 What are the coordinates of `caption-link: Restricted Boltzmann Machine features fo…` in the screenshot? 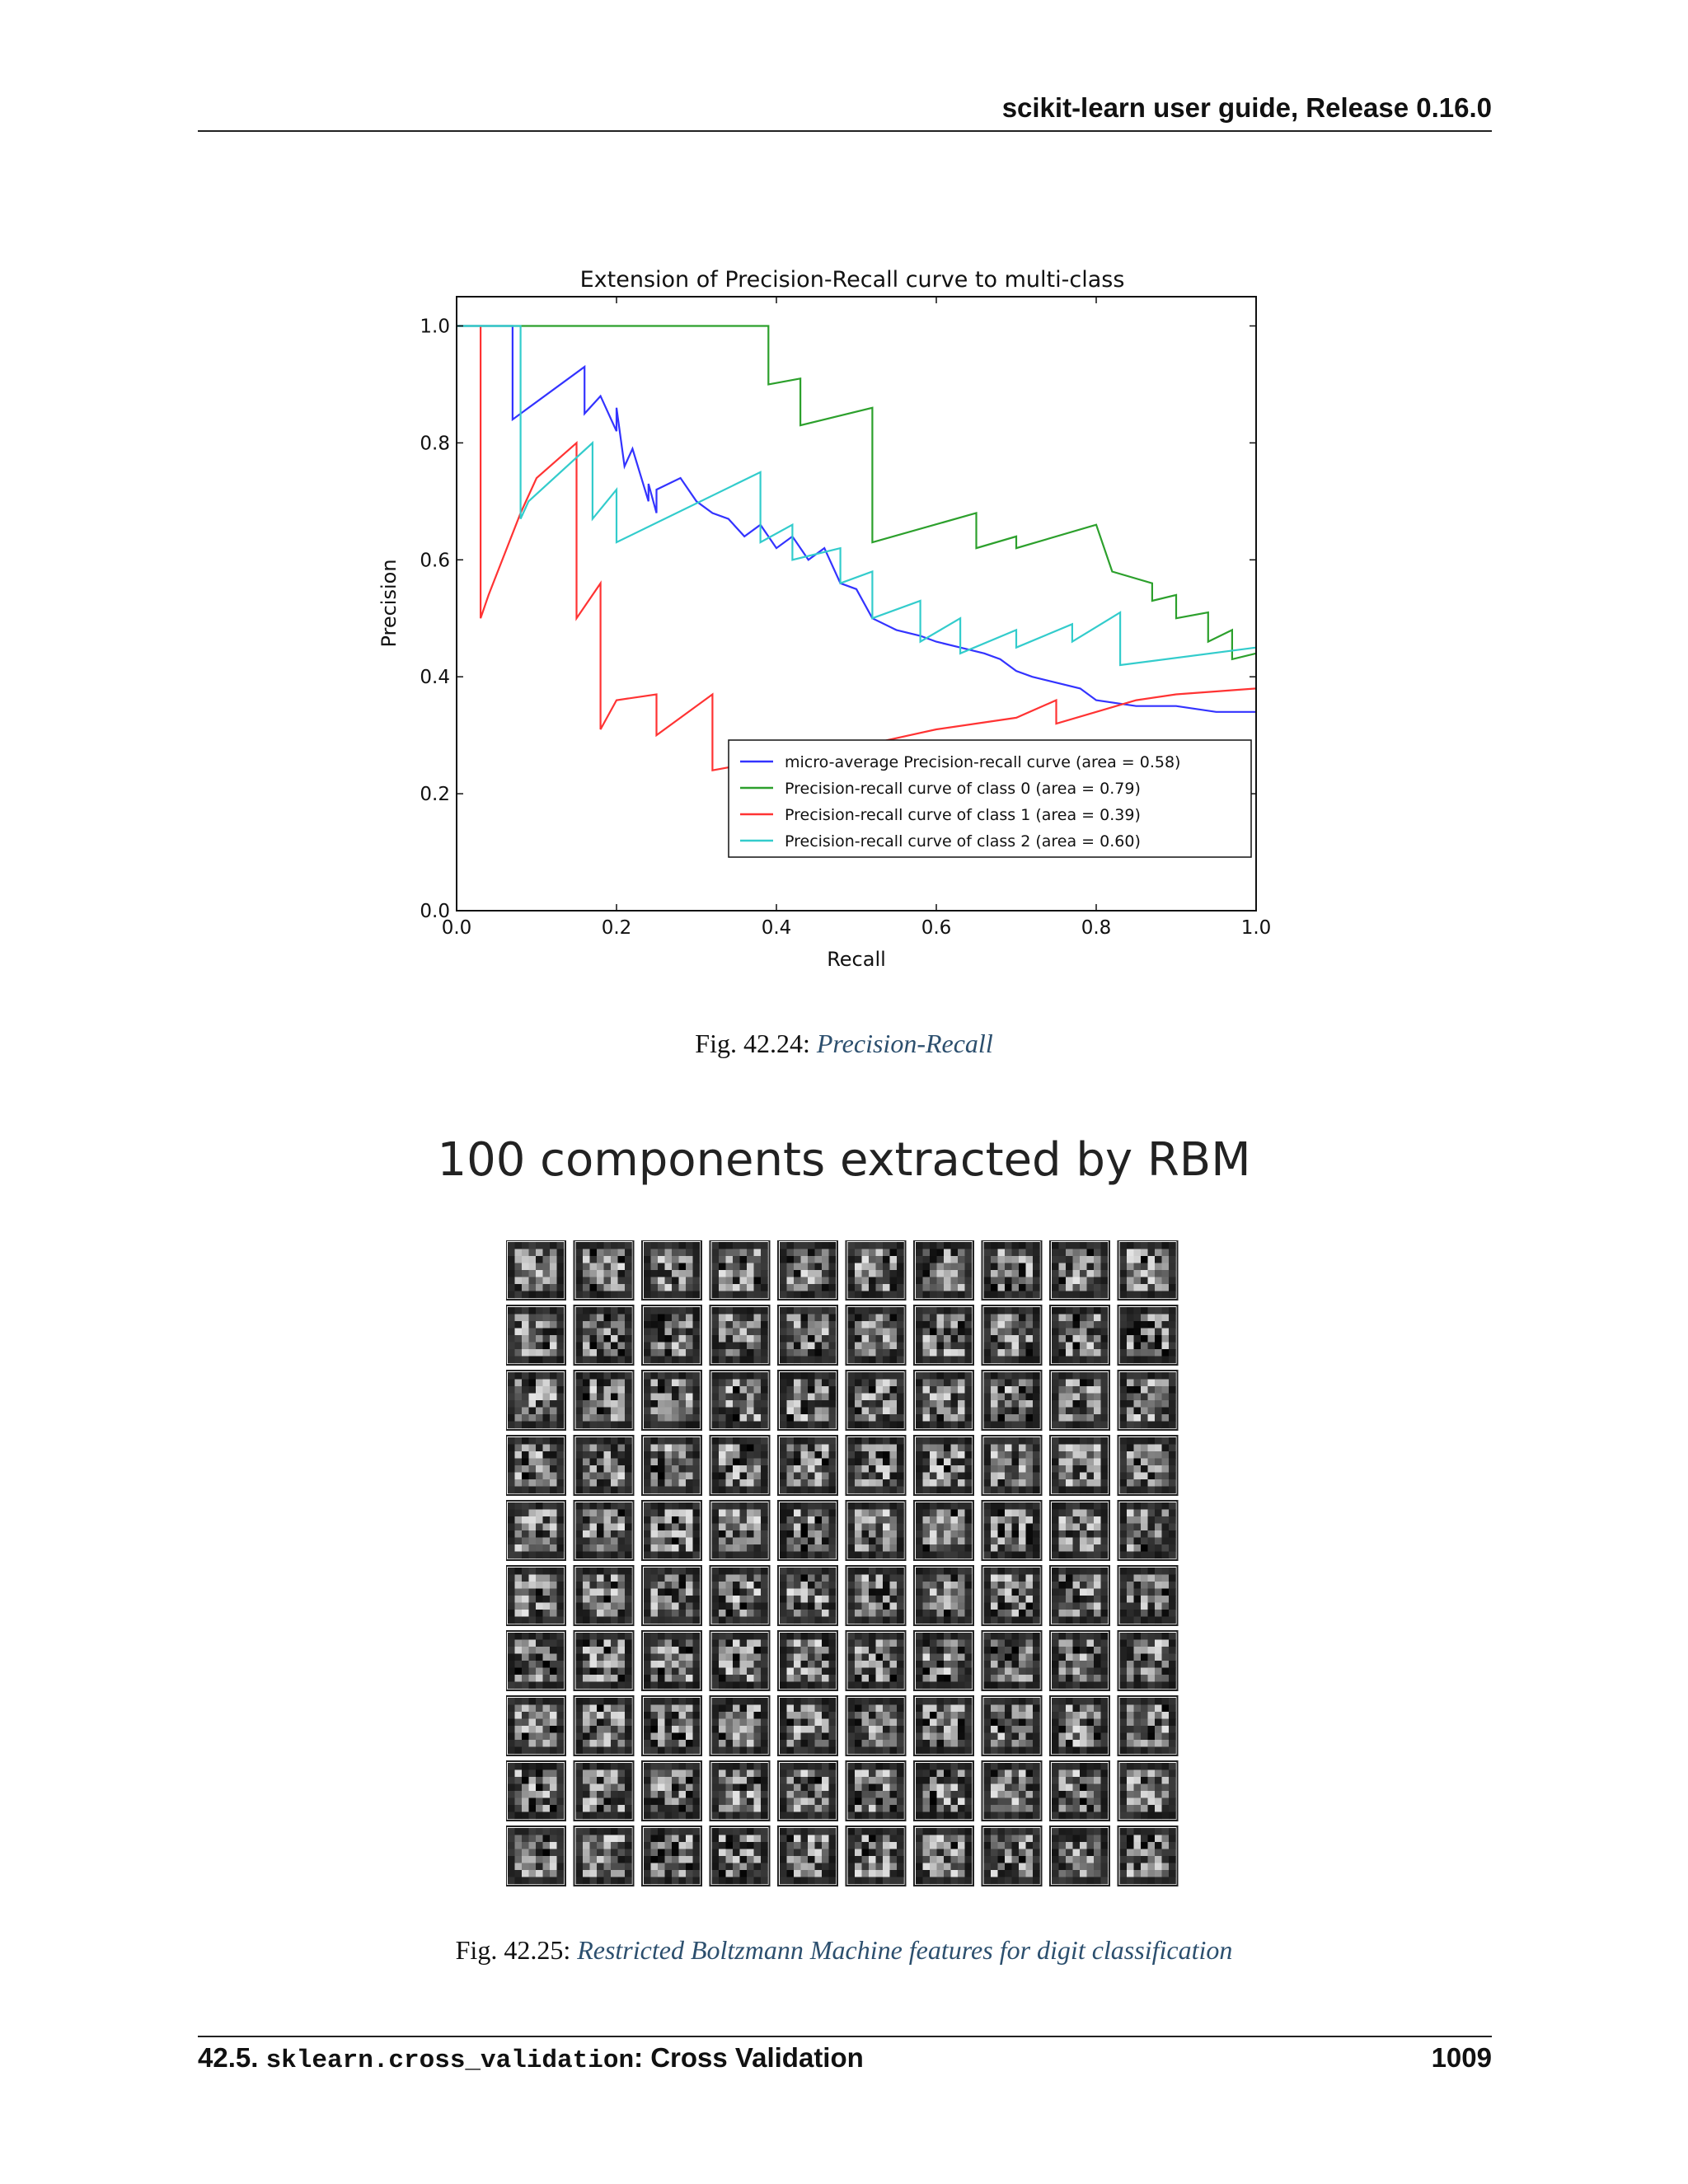 It's located at (905, 1950).